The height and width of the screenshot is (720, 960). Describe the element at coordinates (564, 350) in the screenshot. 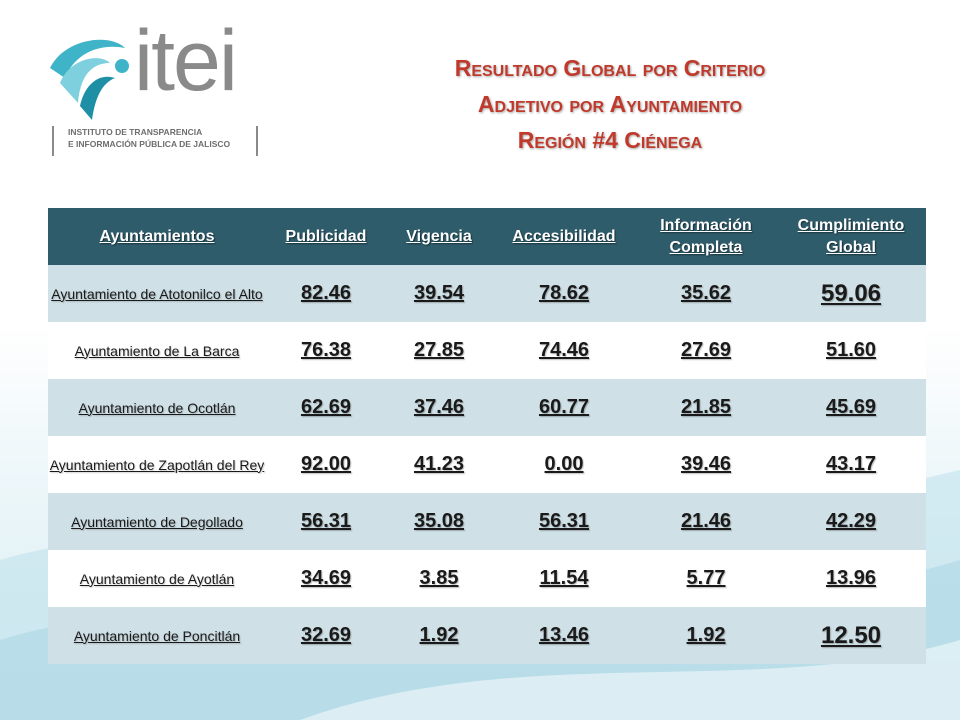

I see `cell-accesibilidad: 74.46` at that location.